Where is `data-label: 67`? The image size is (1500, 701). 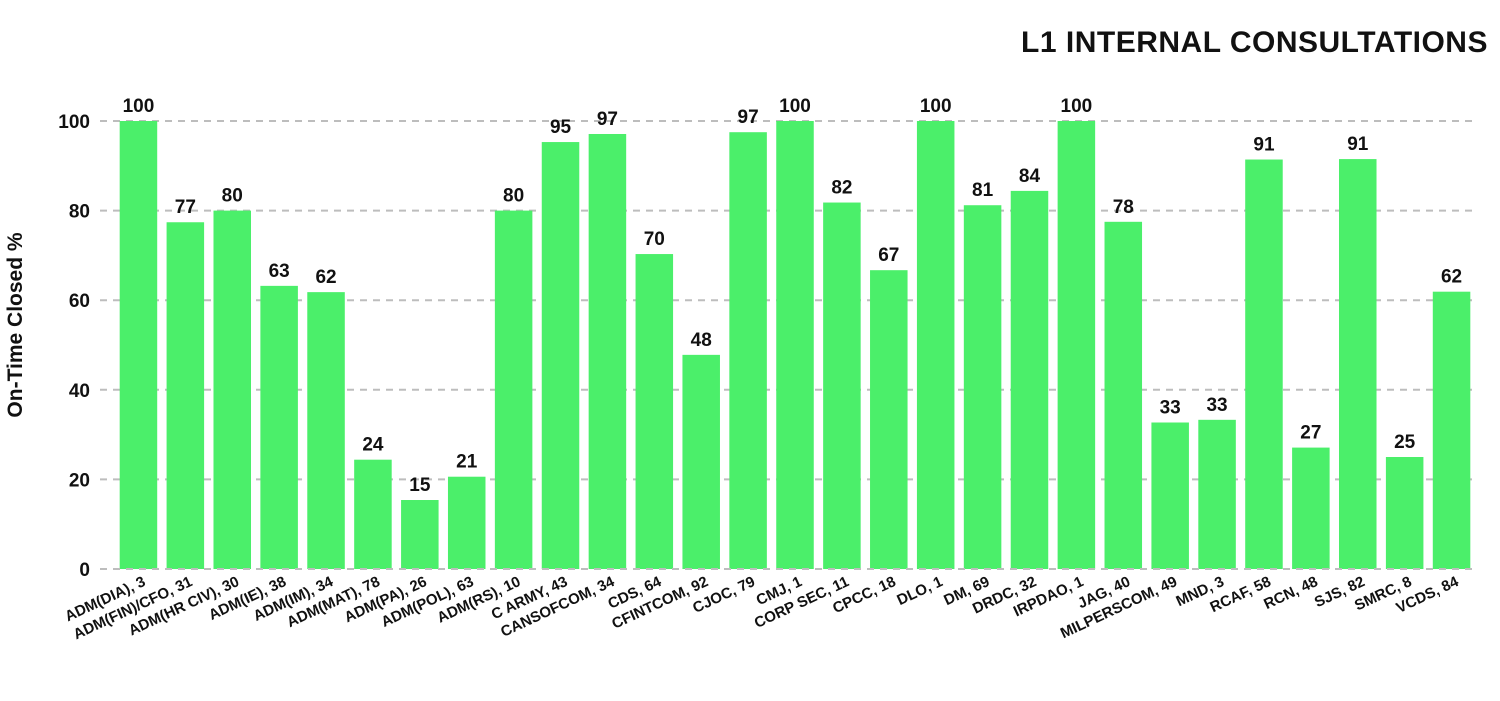
data-label: 67 is located at coordinates (888, 255).